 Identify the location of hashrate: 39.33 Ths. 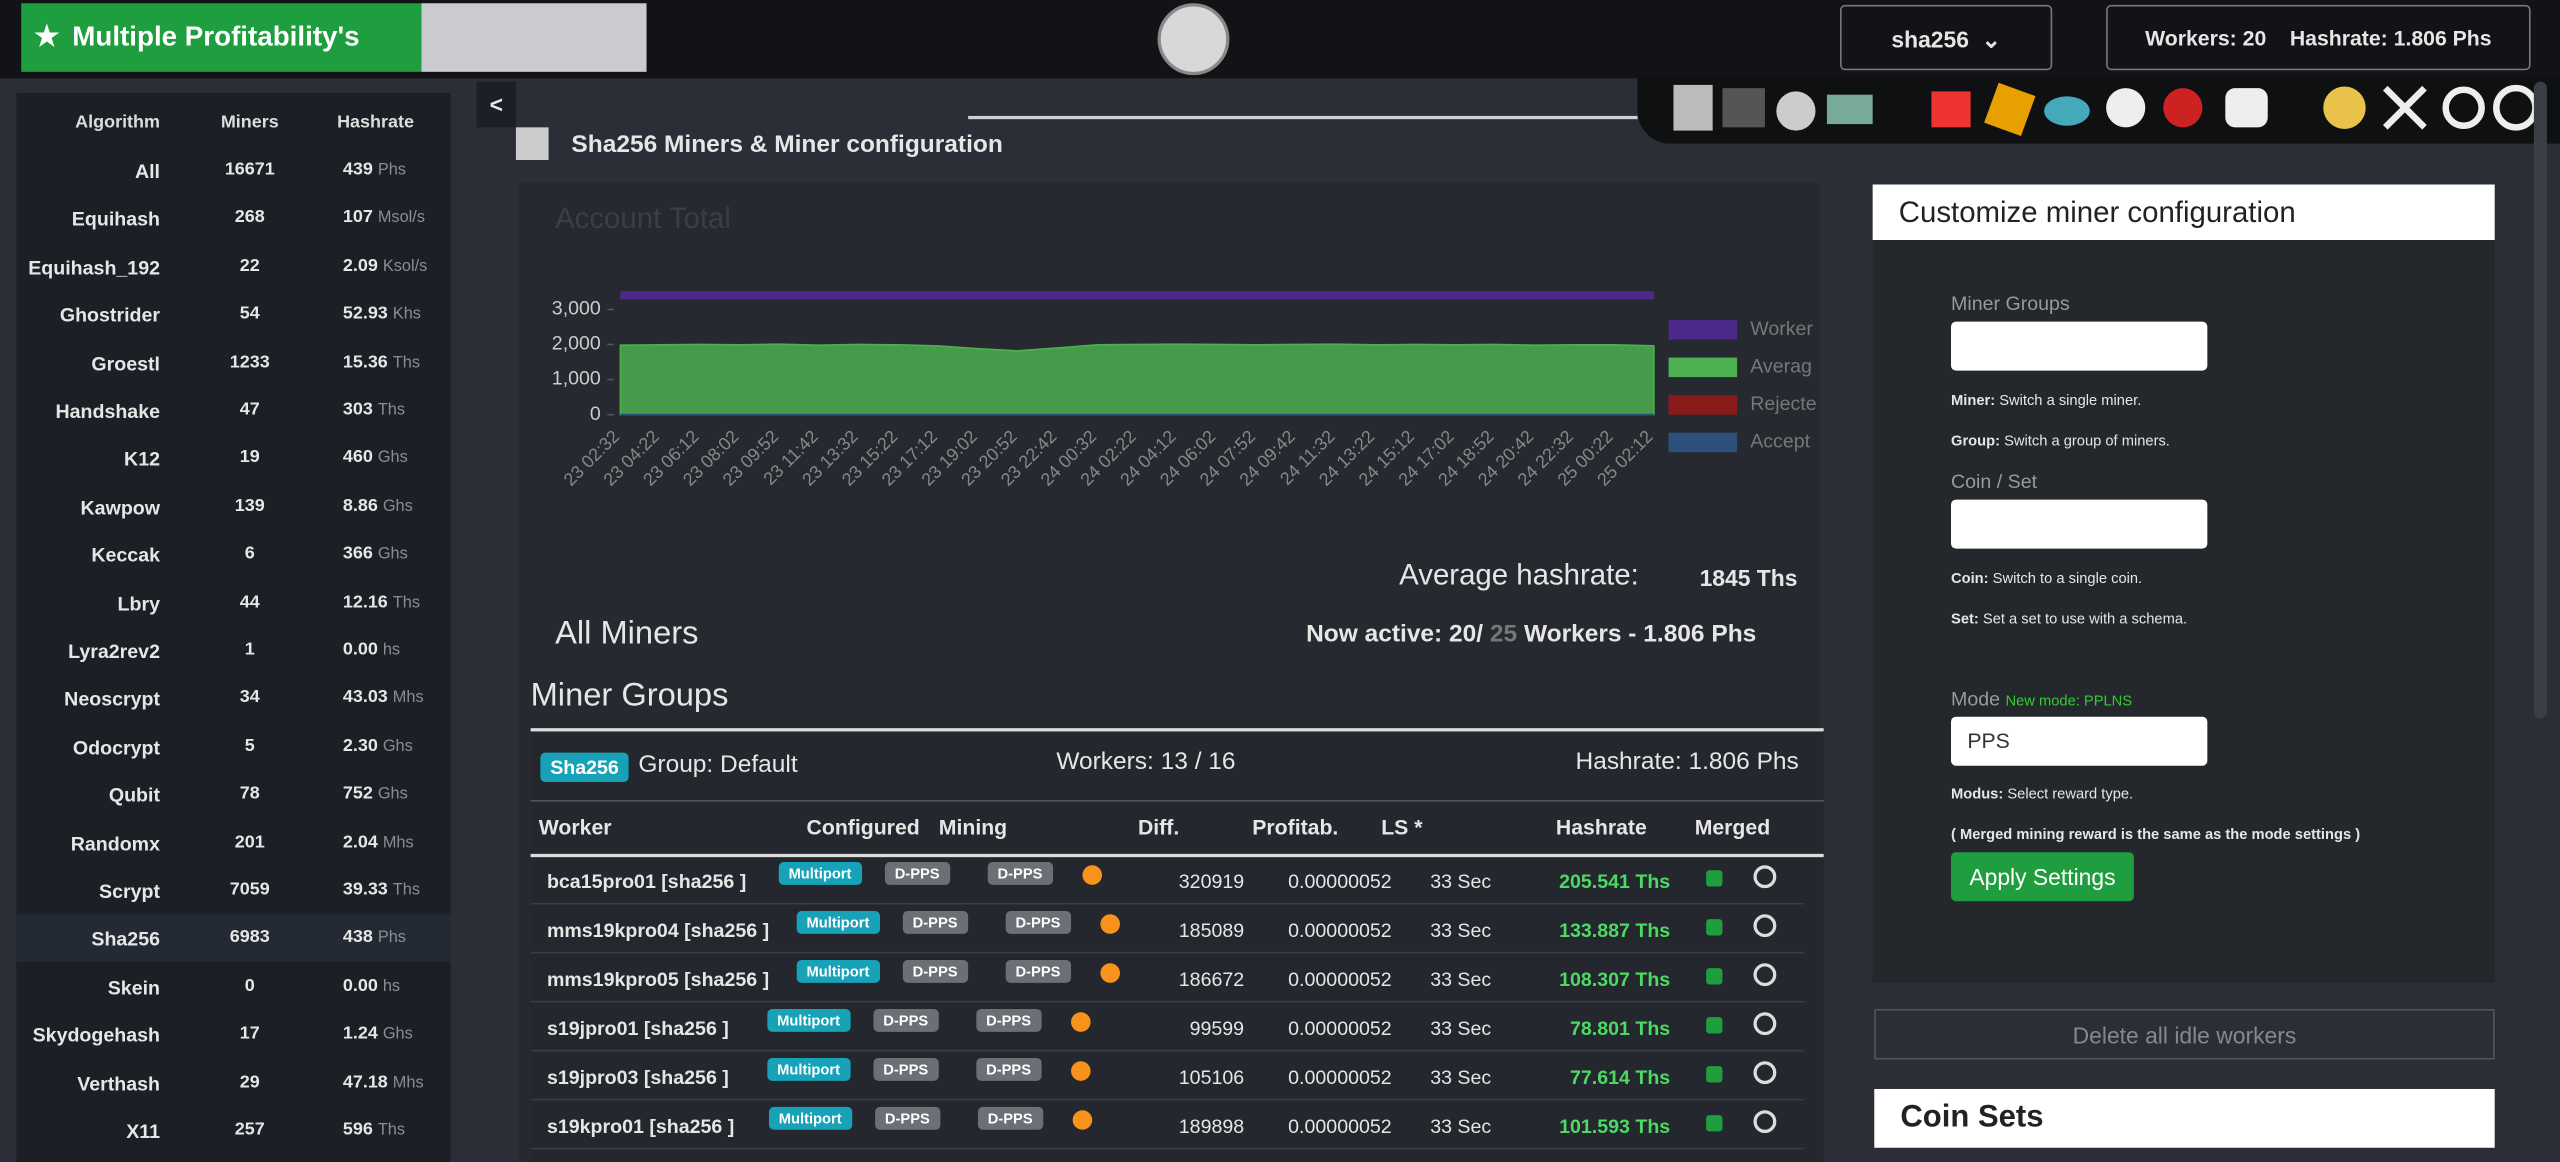
(400, 890).